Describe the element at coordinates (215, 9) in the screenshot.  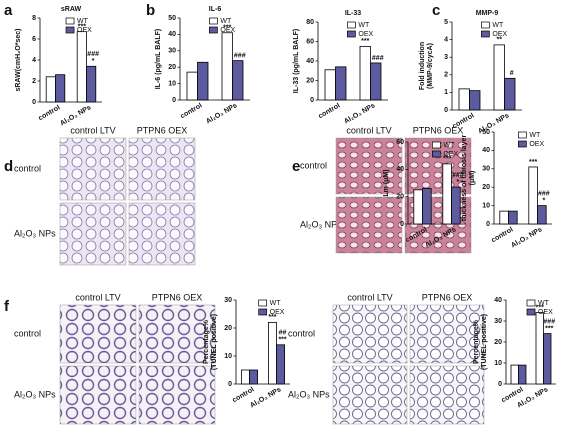
I see `chart-title: IL-6` at that location.